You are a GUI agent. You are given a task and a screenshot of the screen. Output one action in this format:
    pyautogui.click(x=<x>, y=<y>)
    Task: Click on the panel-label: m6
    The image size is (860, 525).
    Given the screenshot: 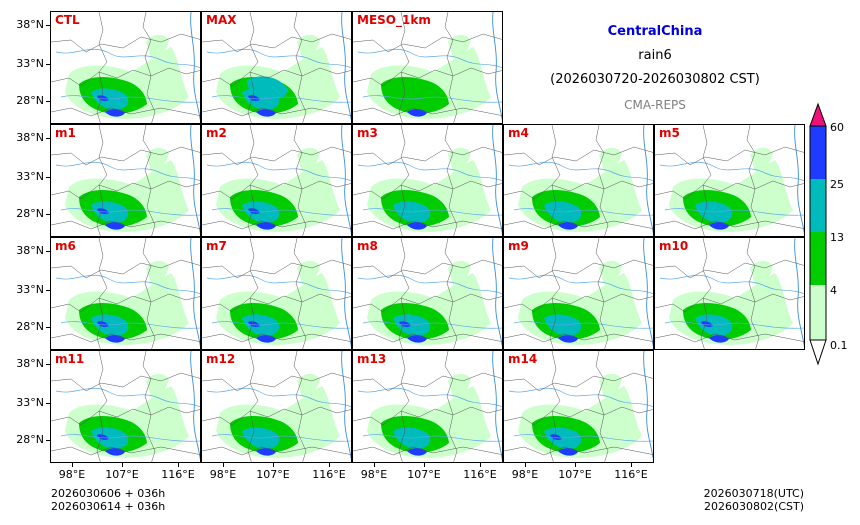 What is the action you would take?
    pyautogui.click(x=65, y=246)
    